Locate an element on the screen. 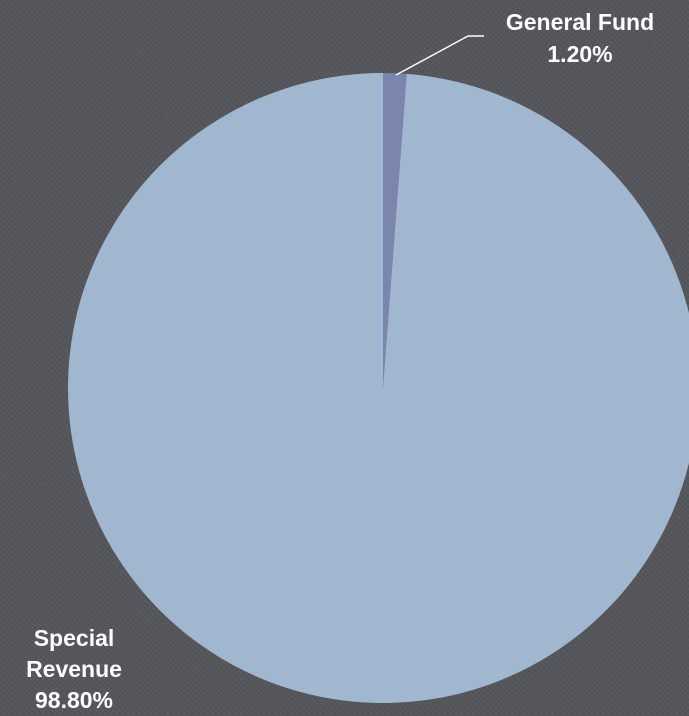  special-revenue-label-line-1: Special is located at coordinates (74, 638).